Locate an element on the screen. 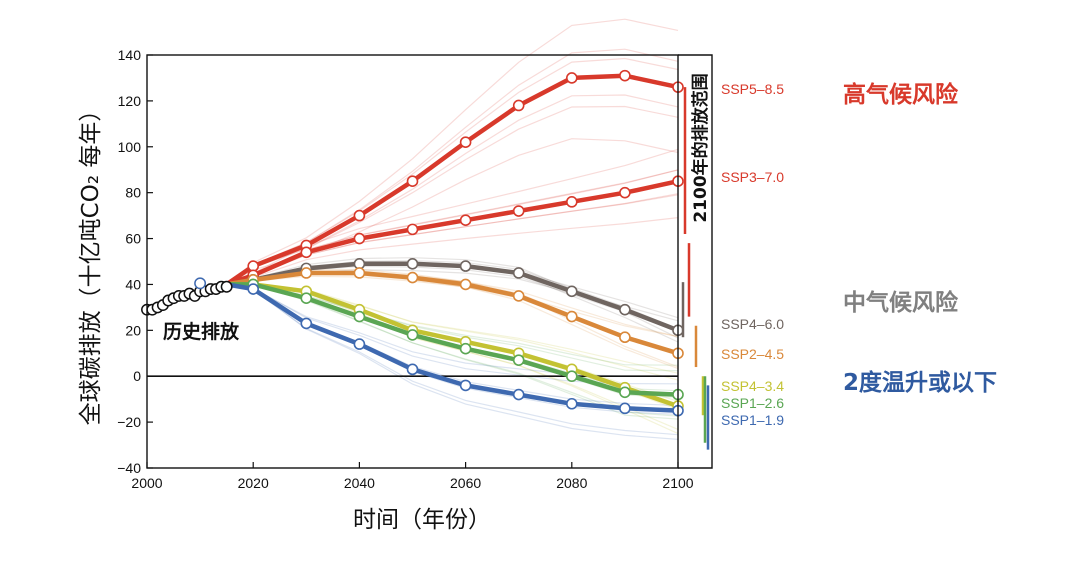 This screenshot has height=562, width=1080. ssp-label-ssp1-2-6: SSP1–2.6 is located at coordinates (752, 403).